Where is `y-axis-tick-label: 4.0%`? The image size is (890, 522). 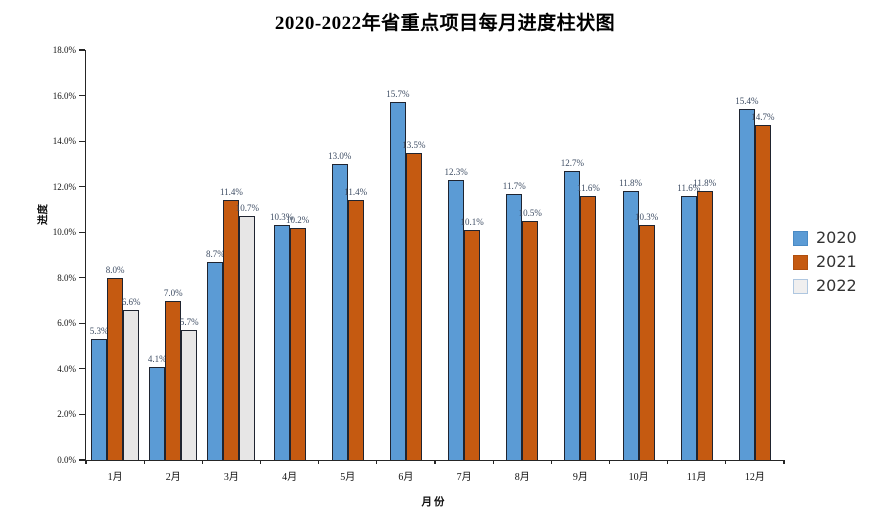
y-axis-tick-label: 4.0% is located at coordinates (66, 368).